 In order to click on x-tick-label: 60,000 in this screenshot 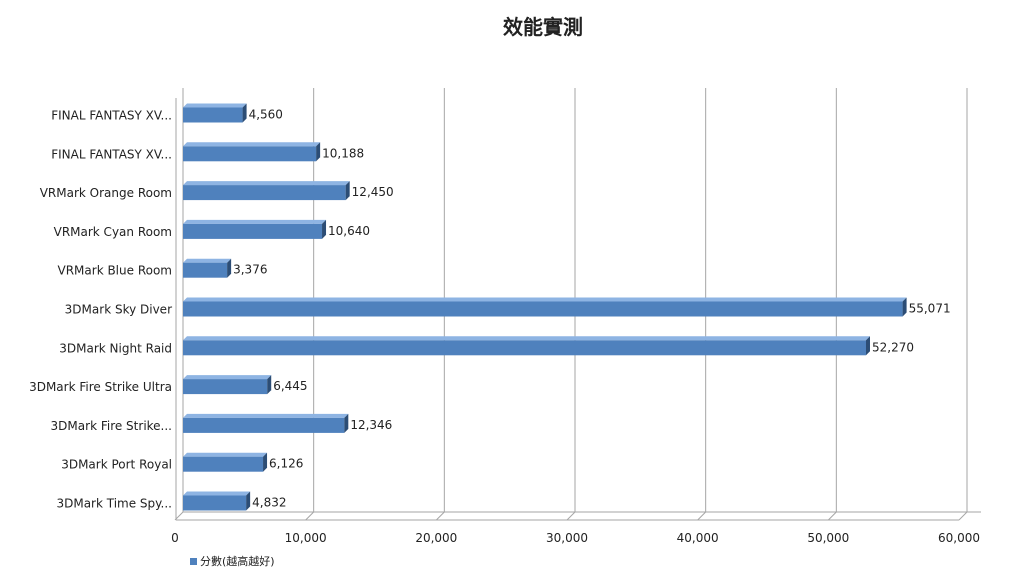, I will do `click(959, 538)`.